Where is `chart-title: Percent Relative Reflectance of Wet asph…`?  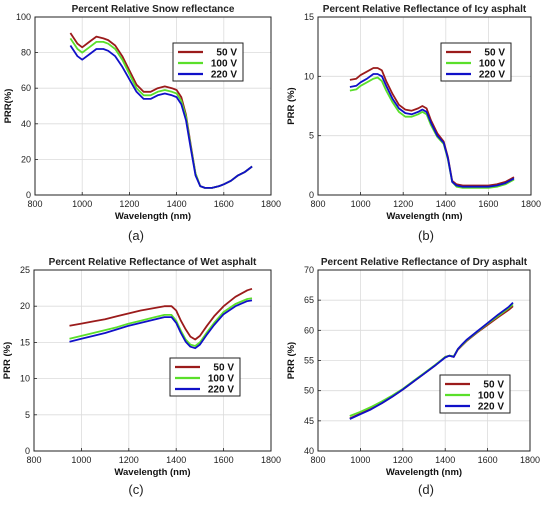
chart-title: Percent Relative Reflectance of Wet asph… is located at coordinates (153, 262).